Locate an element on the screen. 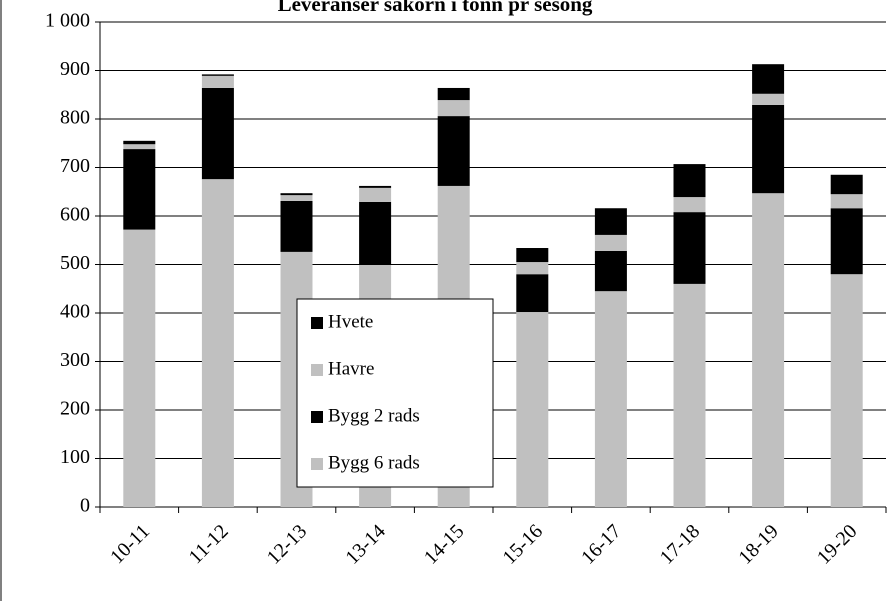 The width and height of the screenshot is (887, 601). x-tick-label: 14-15 is located at coordinates (444, 544).